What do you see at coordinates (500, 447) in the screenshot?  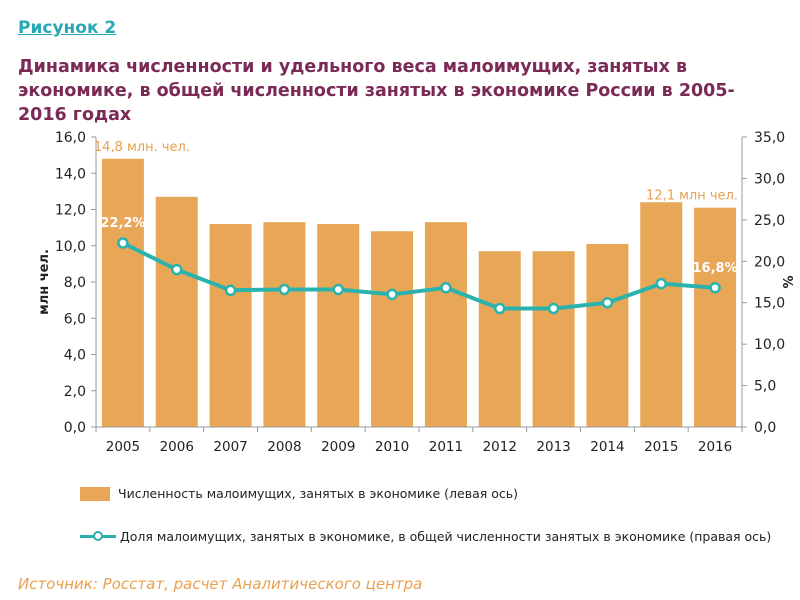 I see `x-tick-label: 2012` at bounding box center [500, 447].